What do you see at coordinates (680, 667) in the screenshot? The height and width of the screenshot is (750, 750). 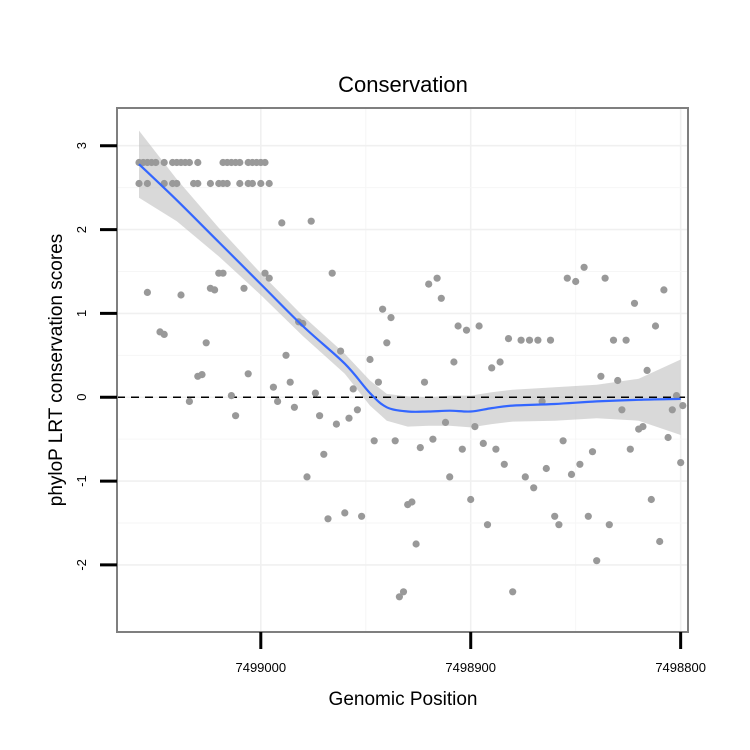 I see `x-tick-label: 7498800` at bounding box center [680, 667].